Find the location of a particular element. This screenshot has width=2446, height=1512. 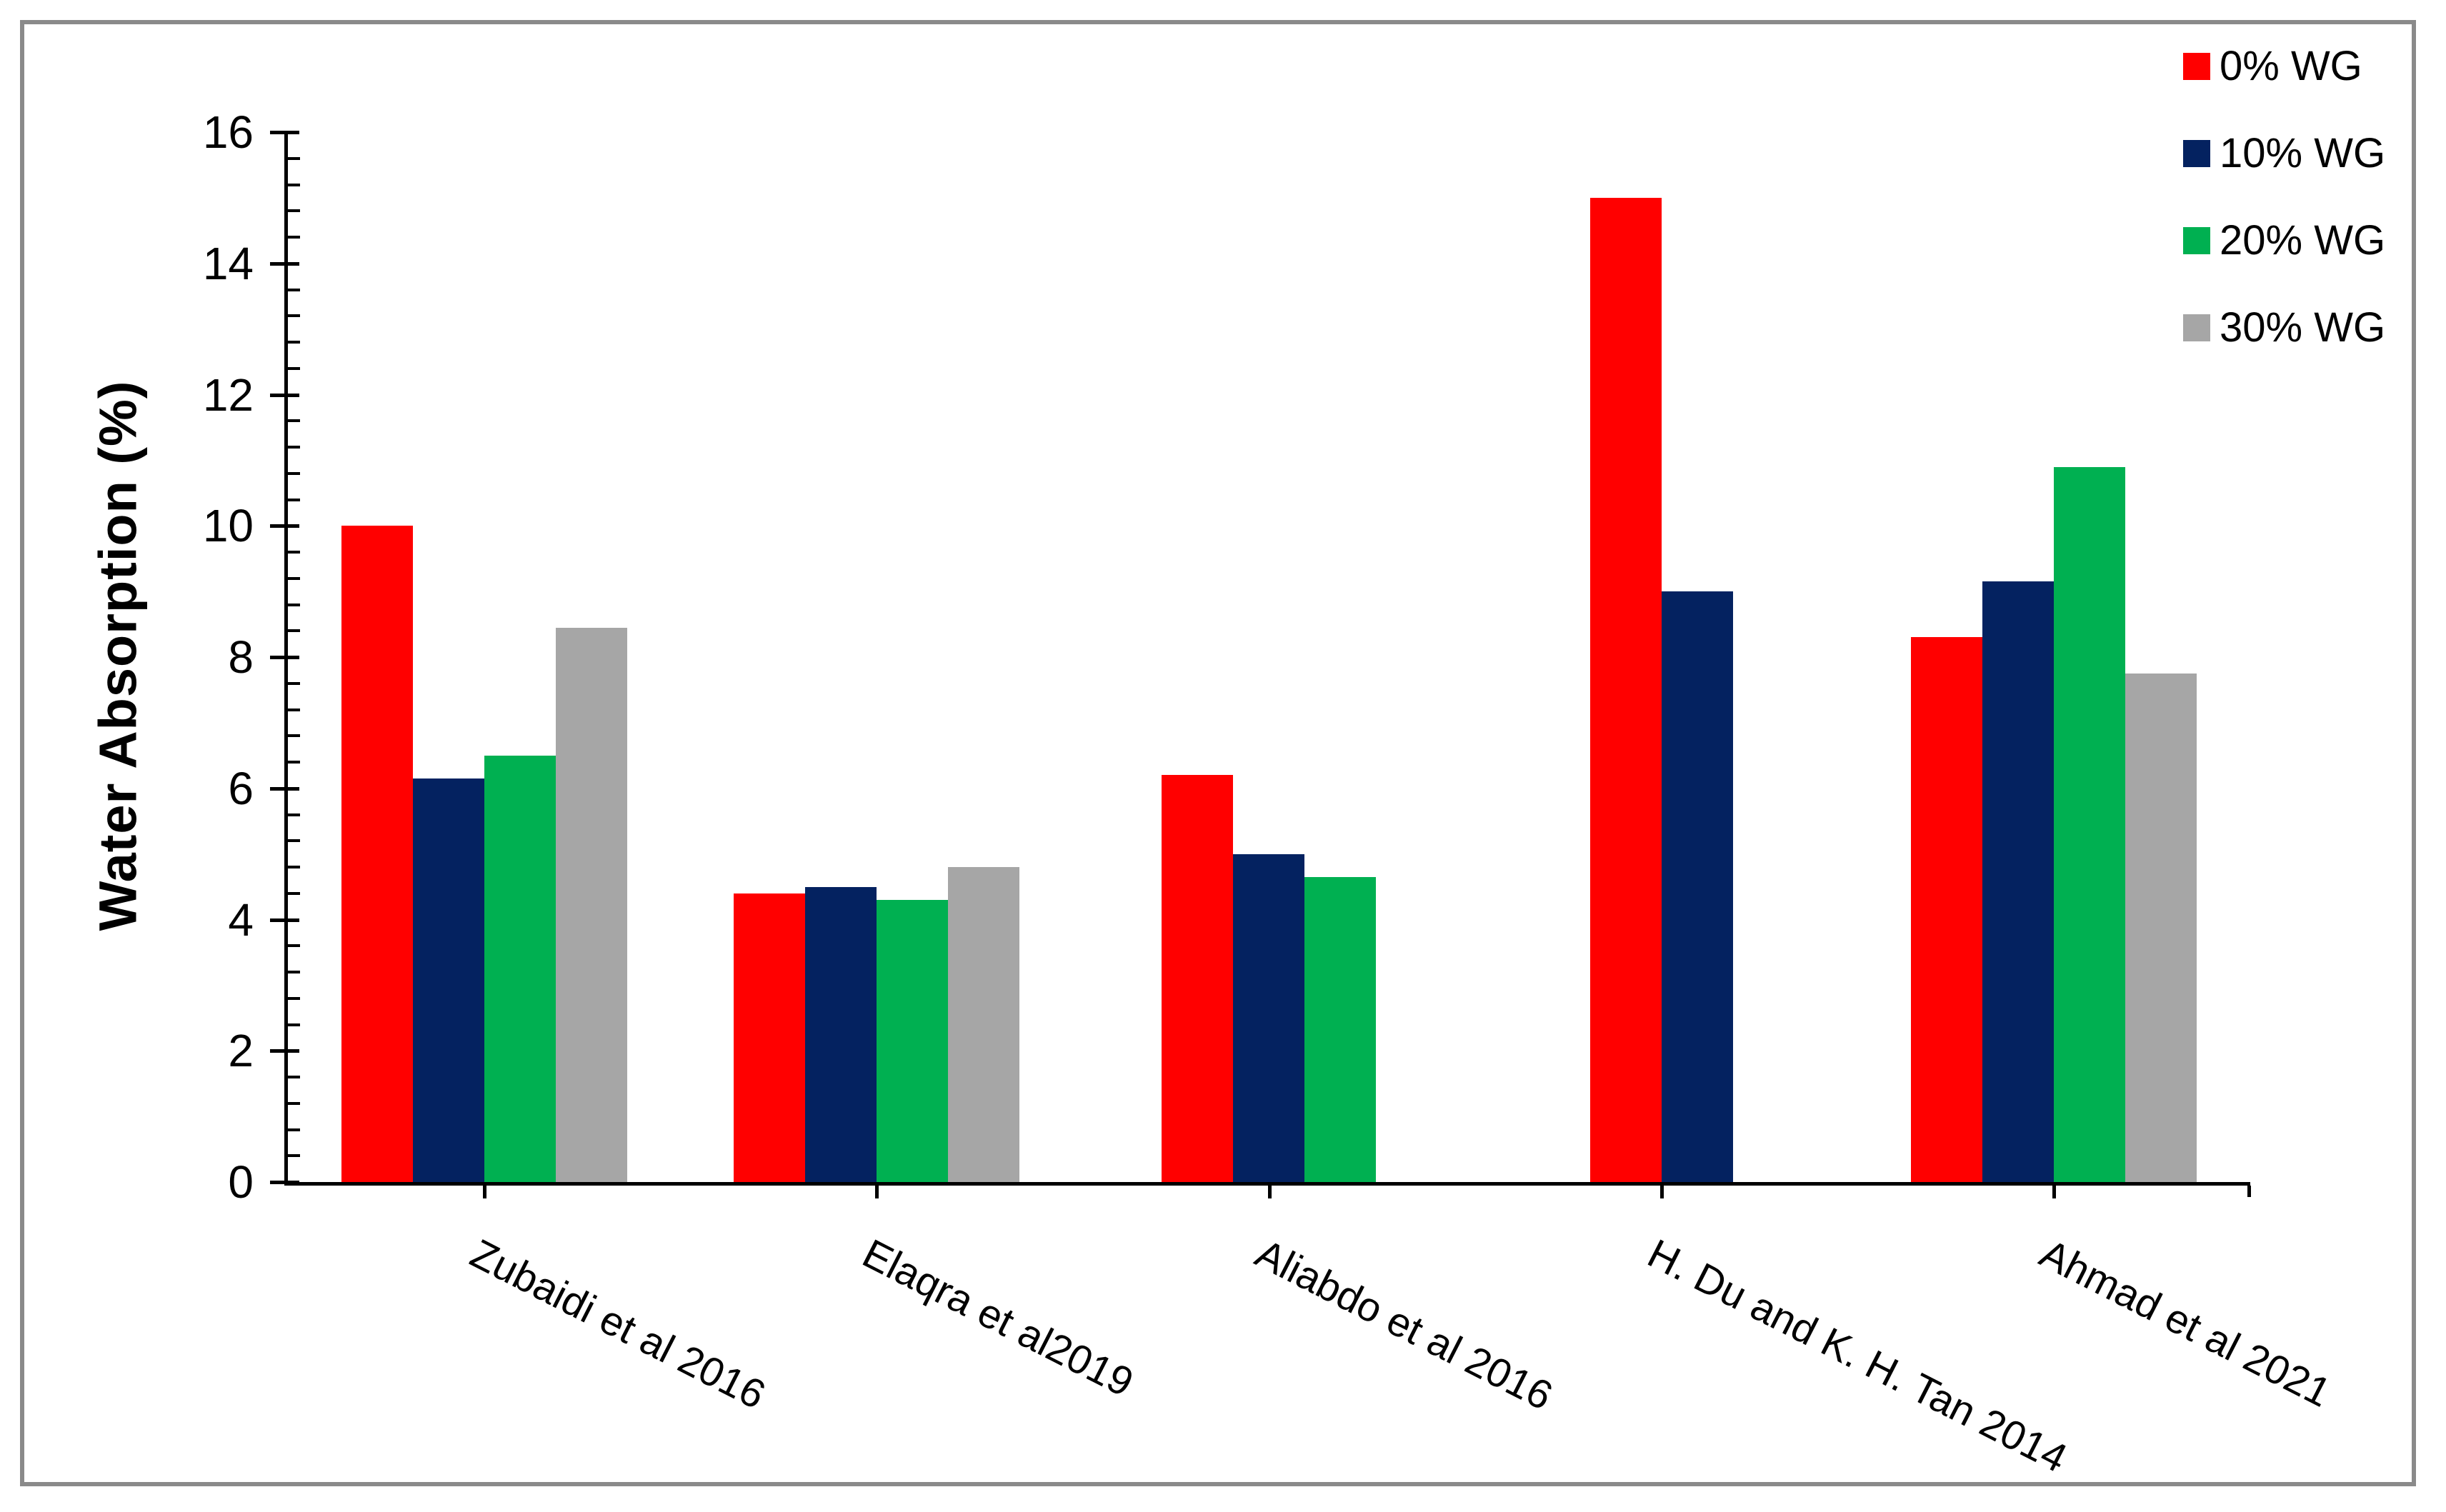

legend-item: 30% WG is located at coordinates (2284, 328).